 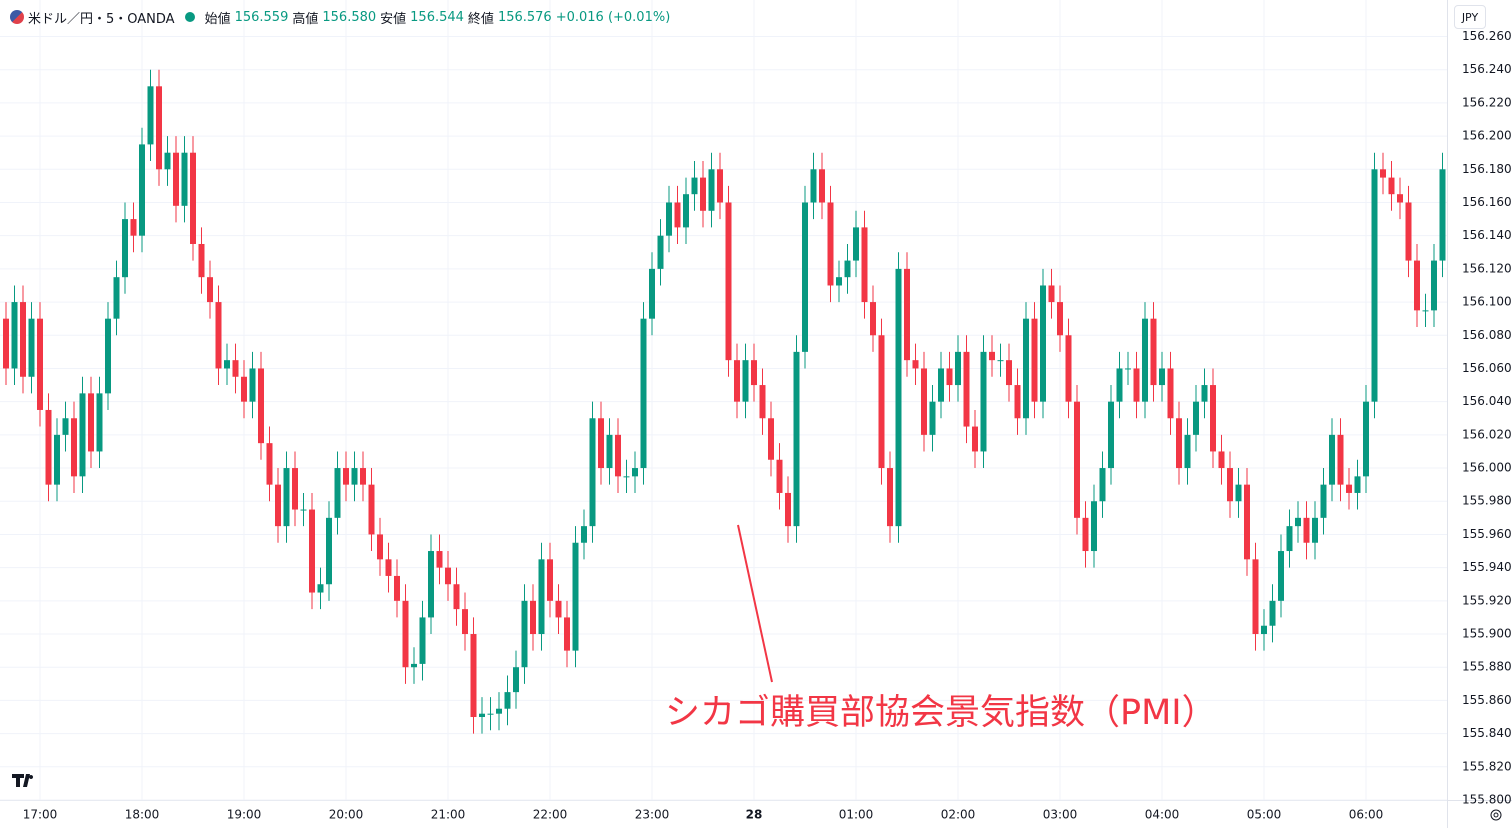 What do you see at coordinates (1487, 136) in the screenshot?
I see `y-tick-label: 156.200` at bounding box center [1487, 136].